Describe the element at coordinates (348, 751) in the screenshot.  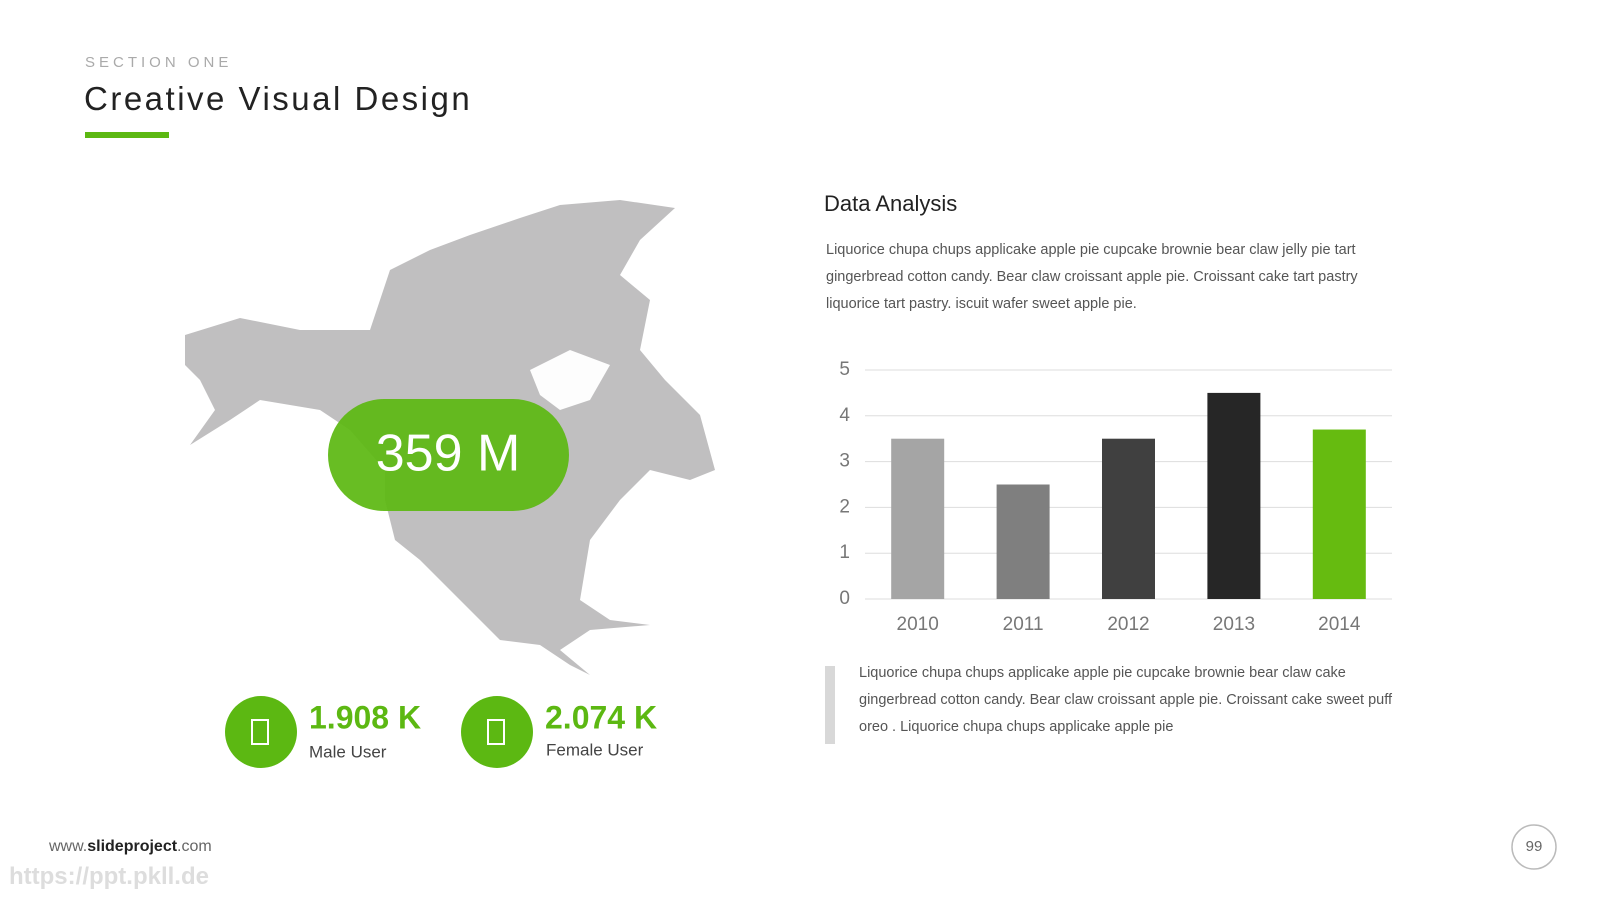
I see `stat-label: Male User` at that location.